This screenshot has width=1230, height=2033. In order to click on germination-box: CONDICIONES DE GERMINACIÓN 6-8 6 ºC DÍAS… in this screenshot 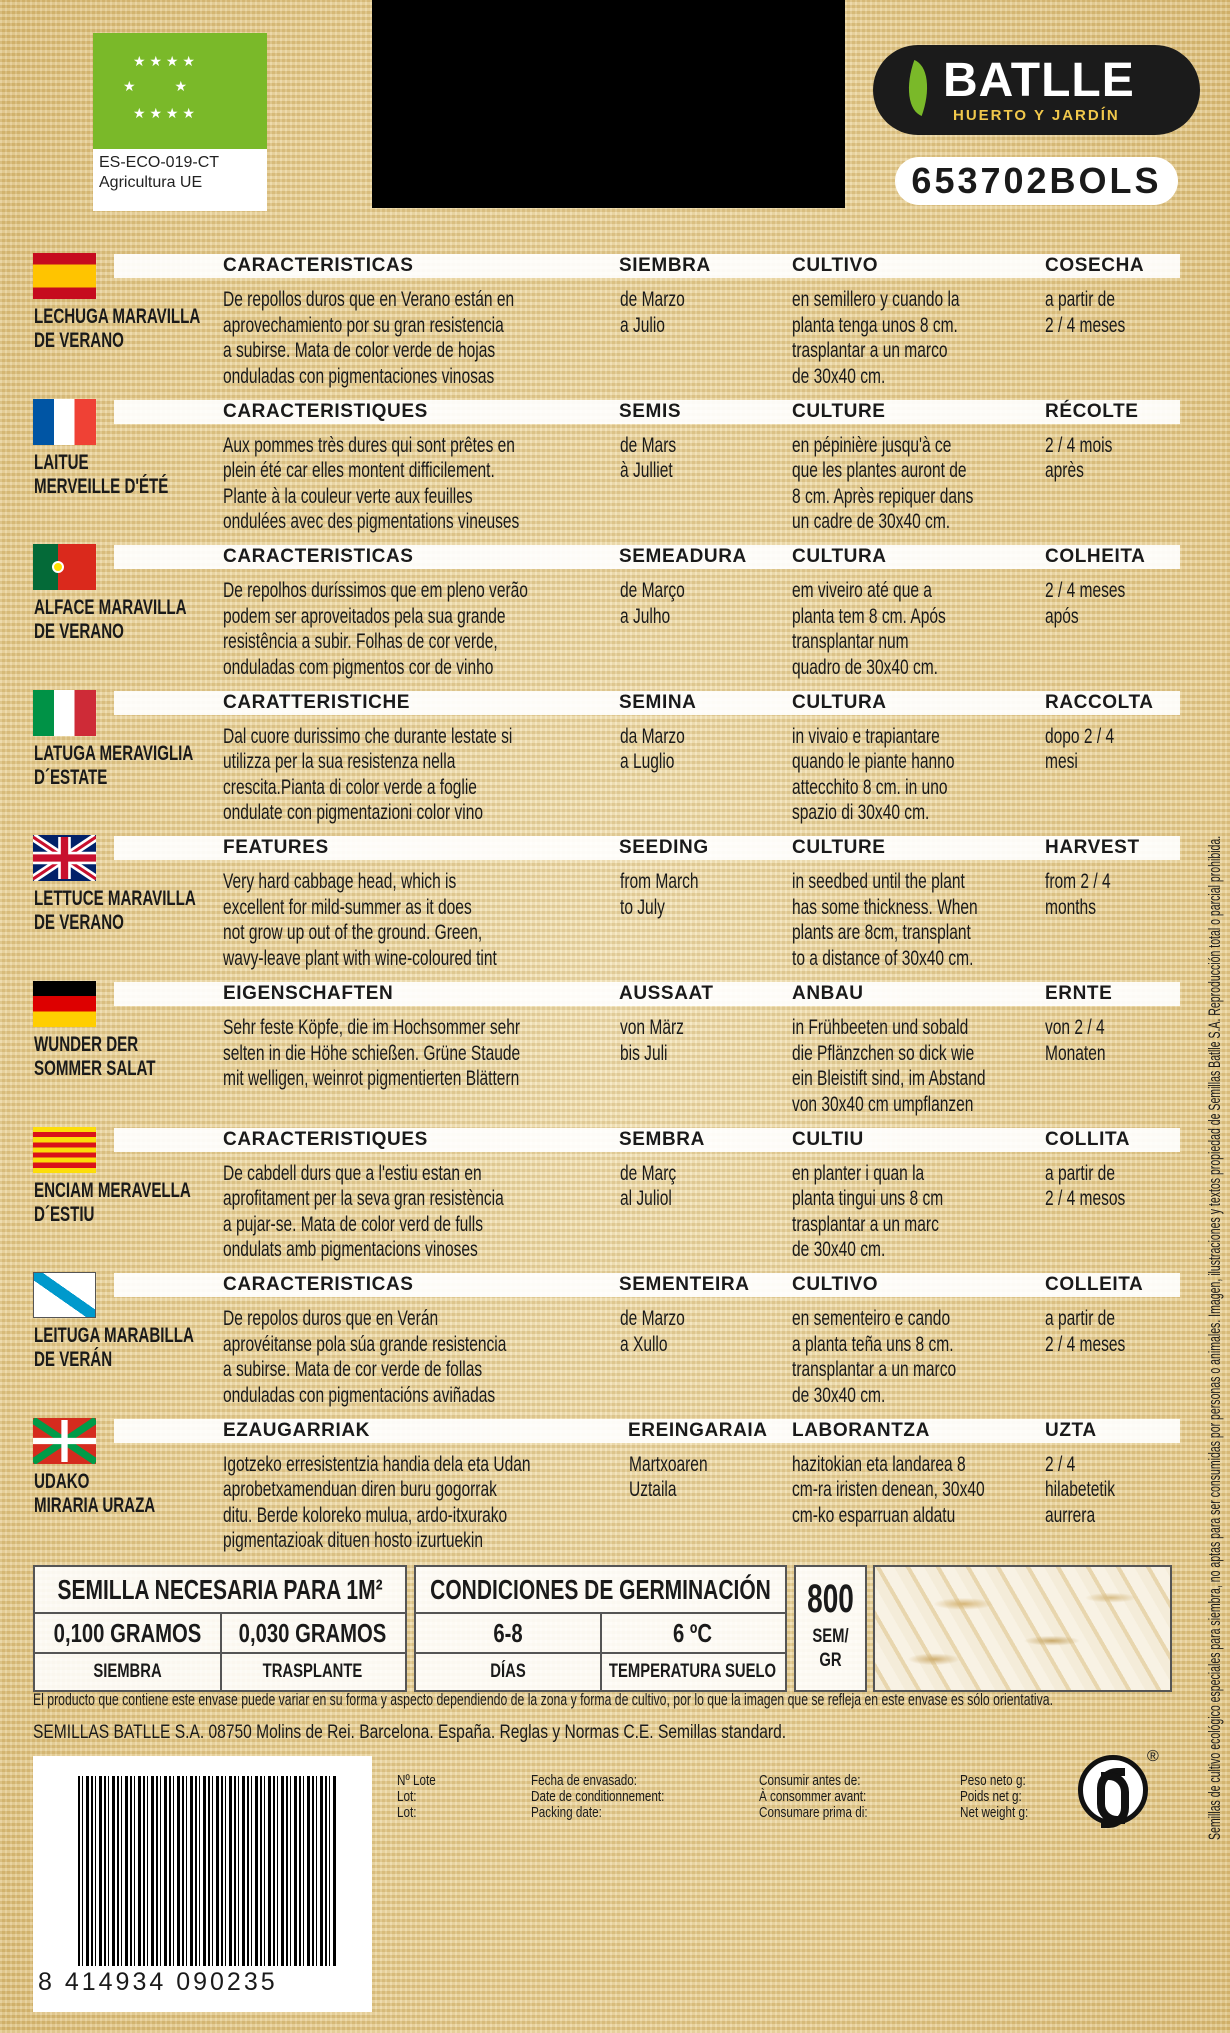, I will do `click(600, 1628)`.